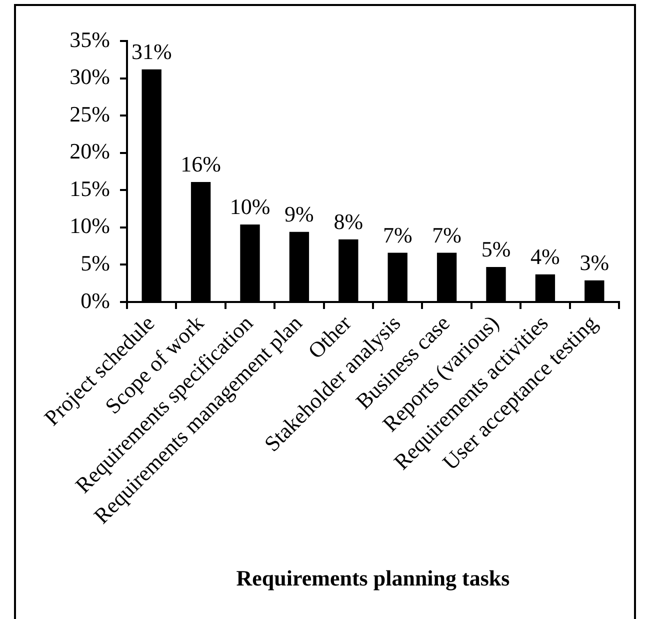  What do you see at coordinates (349, 221) in the screenshot?
I see `data-label: 8%` at bounding box center [349, 221].